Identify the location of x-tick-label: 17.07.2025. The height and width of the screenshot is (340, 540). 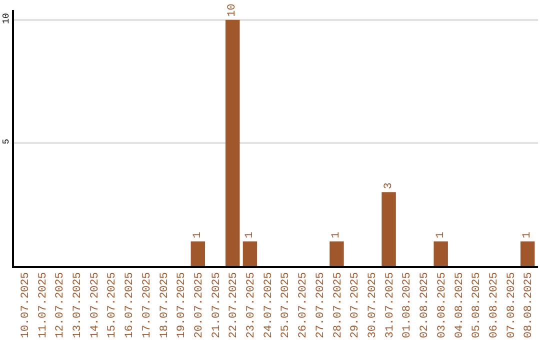
(147, 305).